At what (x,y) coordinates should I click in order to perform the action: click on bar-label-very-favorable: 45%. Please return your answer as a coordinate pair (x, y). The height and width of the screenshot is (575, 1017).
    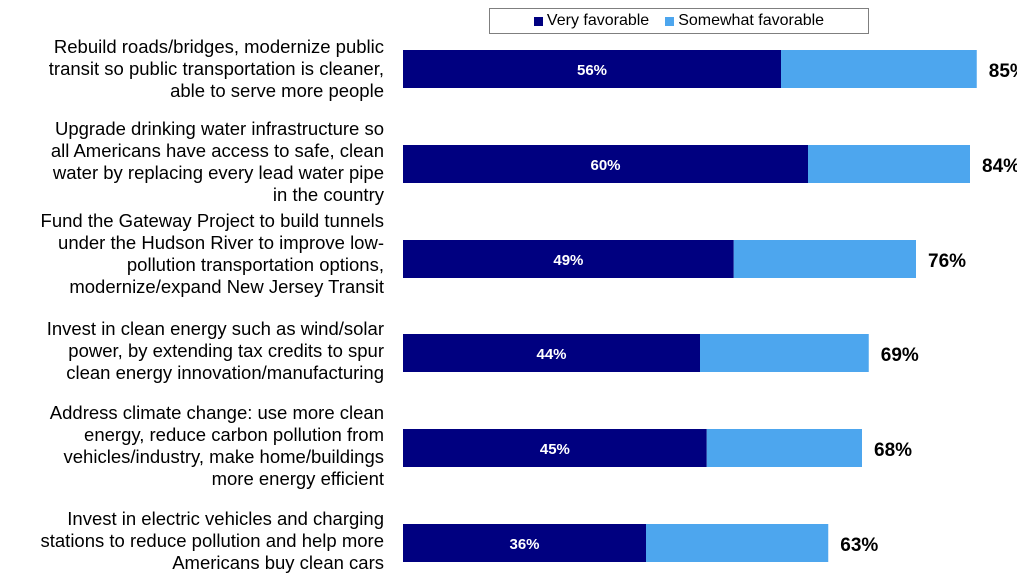
    Looking at the image, I should click on (555, 449).